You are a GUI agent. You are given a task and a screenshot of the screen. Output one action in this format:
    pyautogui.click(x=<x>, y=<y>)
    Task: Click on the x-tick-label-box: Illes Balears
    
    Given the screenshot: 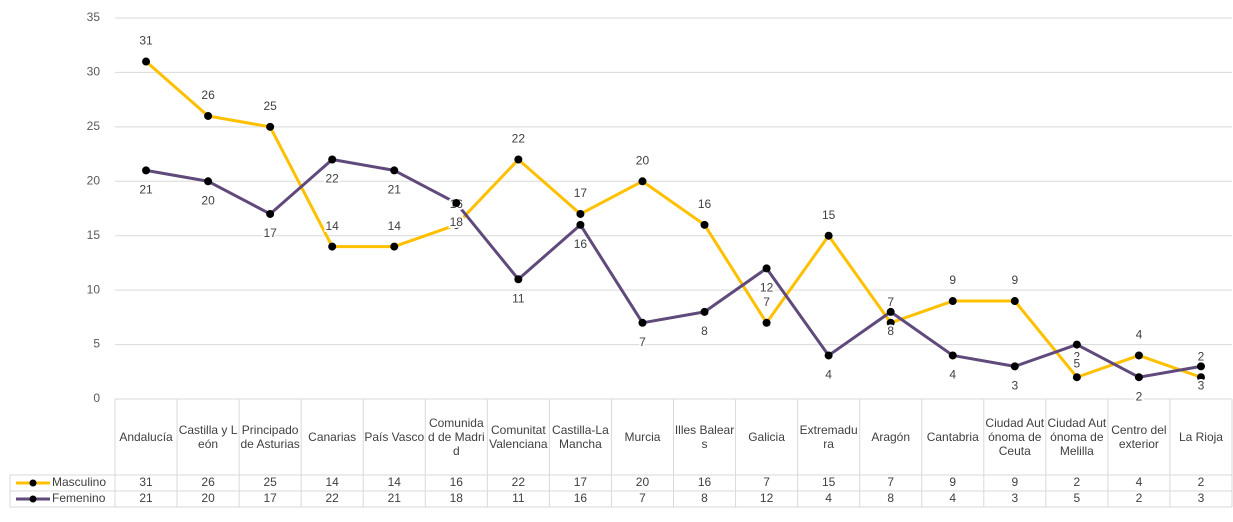 What is the action you would take?
    pyautogui.click(x=704, y=437)
    